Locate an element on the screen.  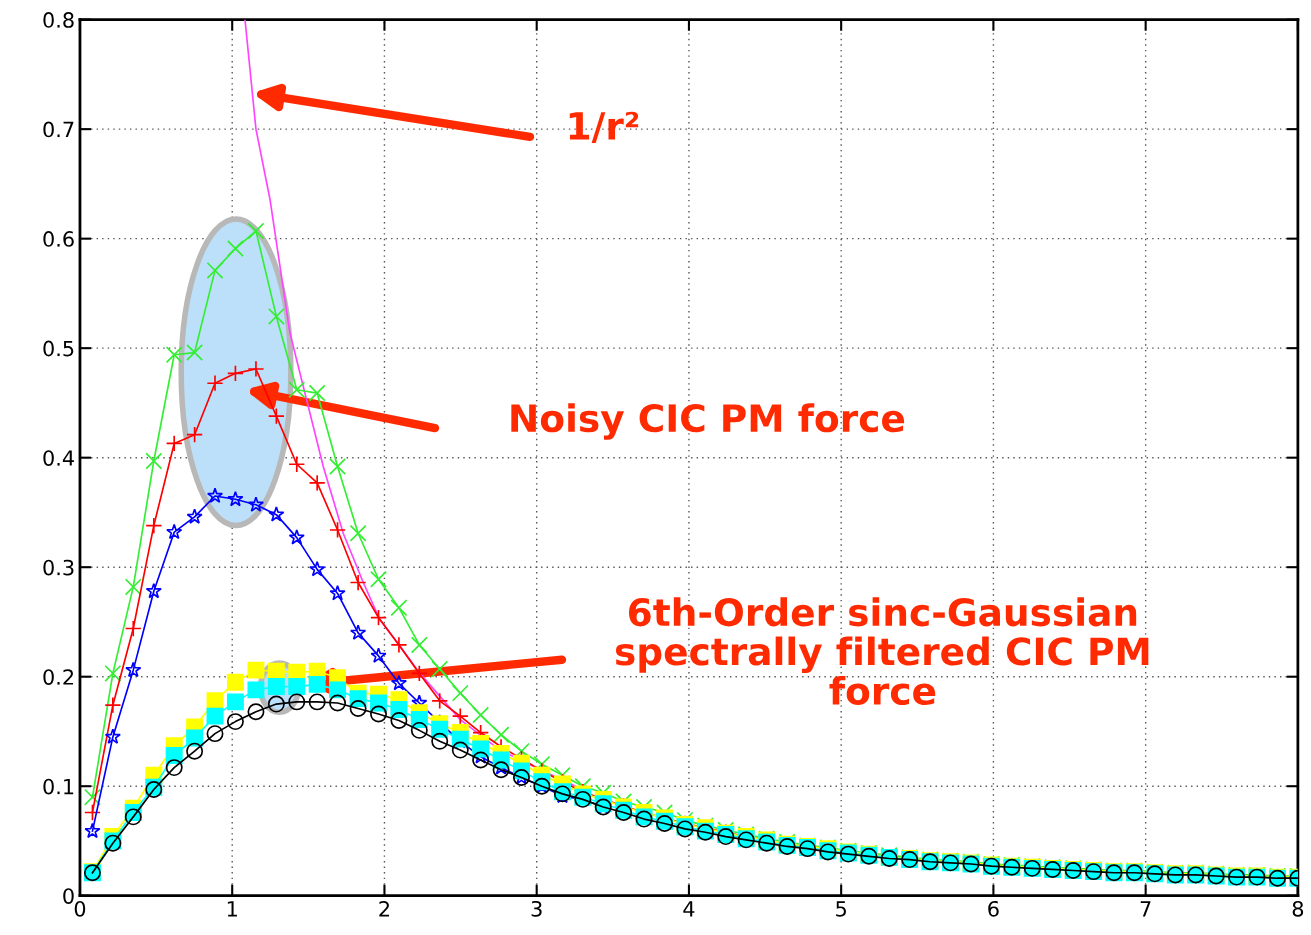
y-tick-label: 0.3 is located at coordinates (58, 567).